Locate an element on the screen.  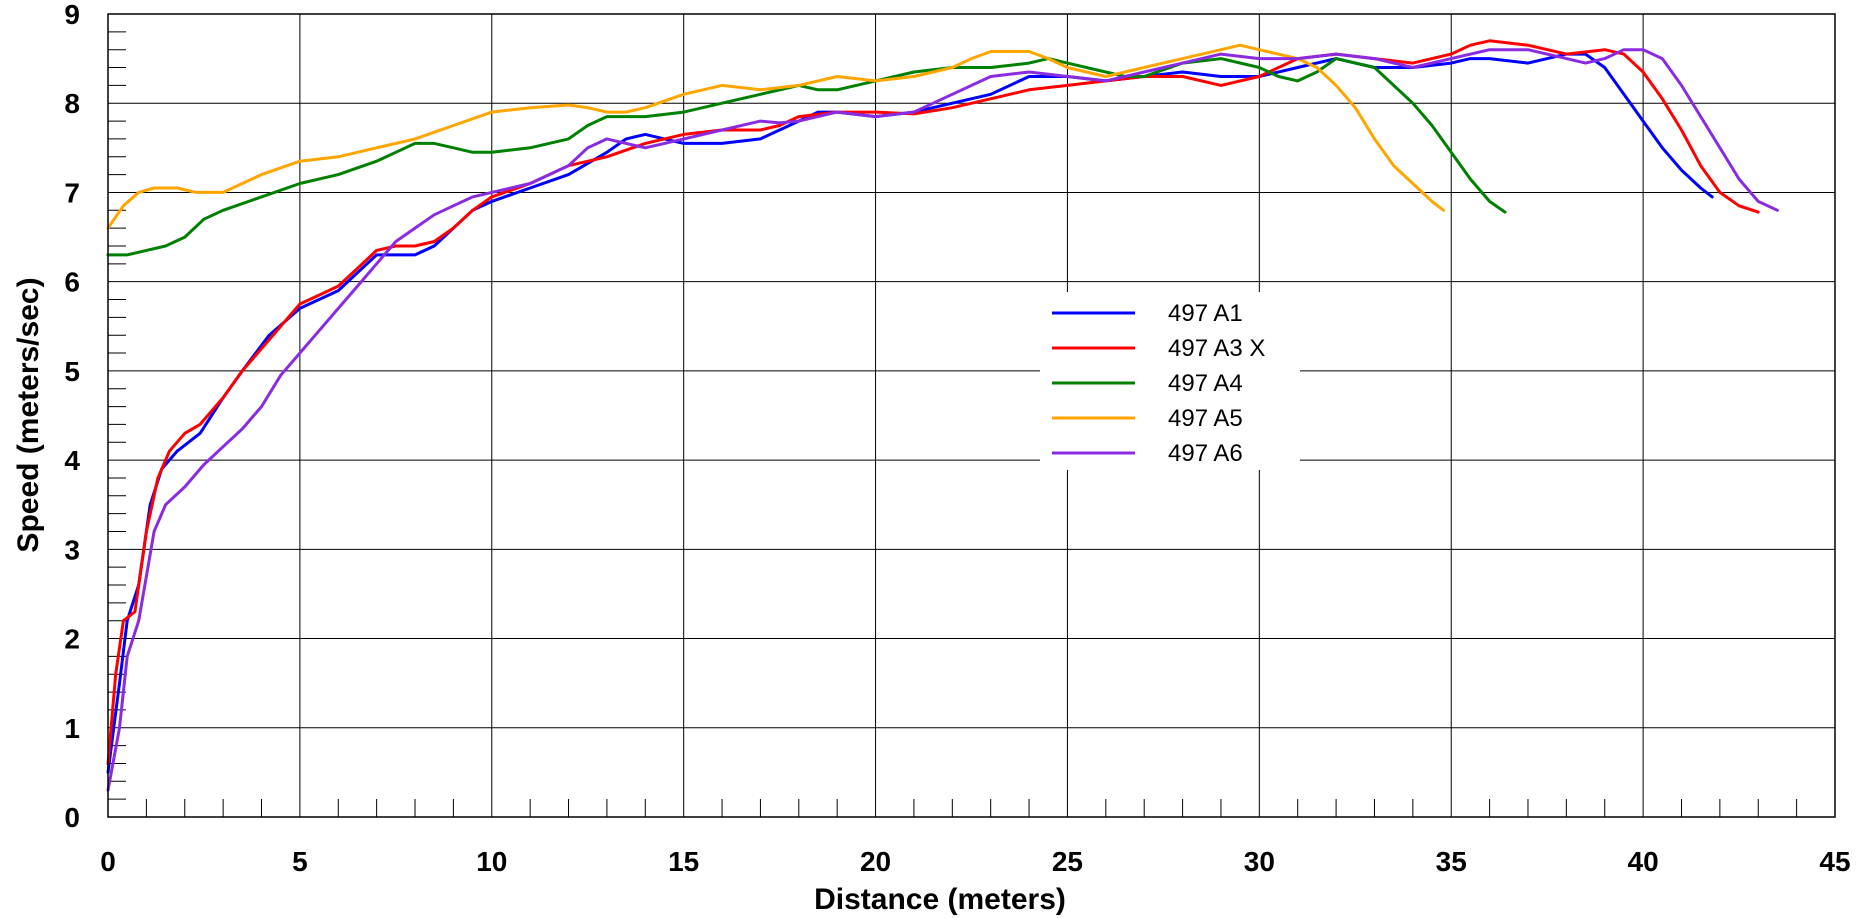
y-tick-label: 9 is located at coordinates (72, 15).